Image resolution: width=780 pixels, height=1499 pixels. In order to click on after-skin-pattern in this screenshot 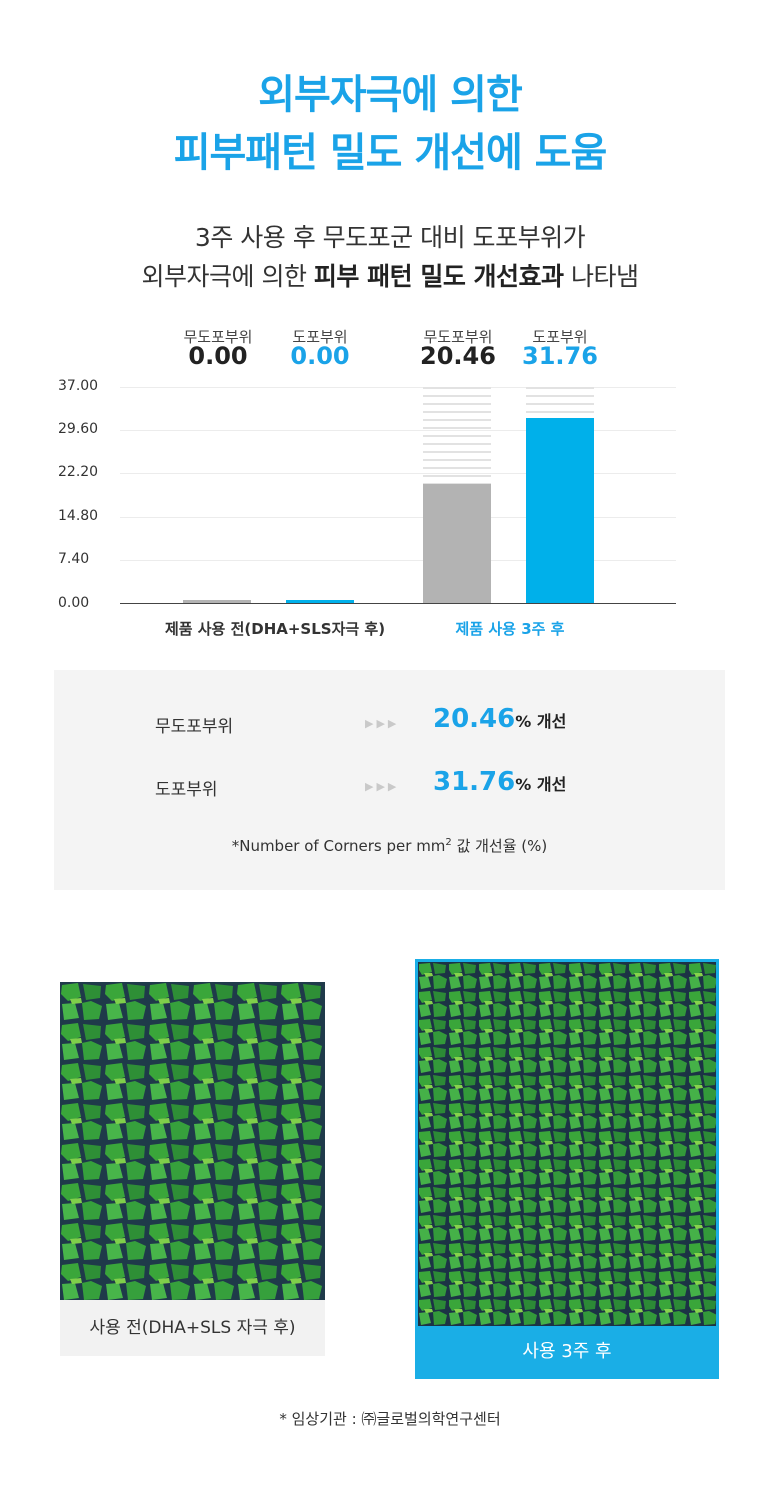, I will do `click(567, 1144)`.